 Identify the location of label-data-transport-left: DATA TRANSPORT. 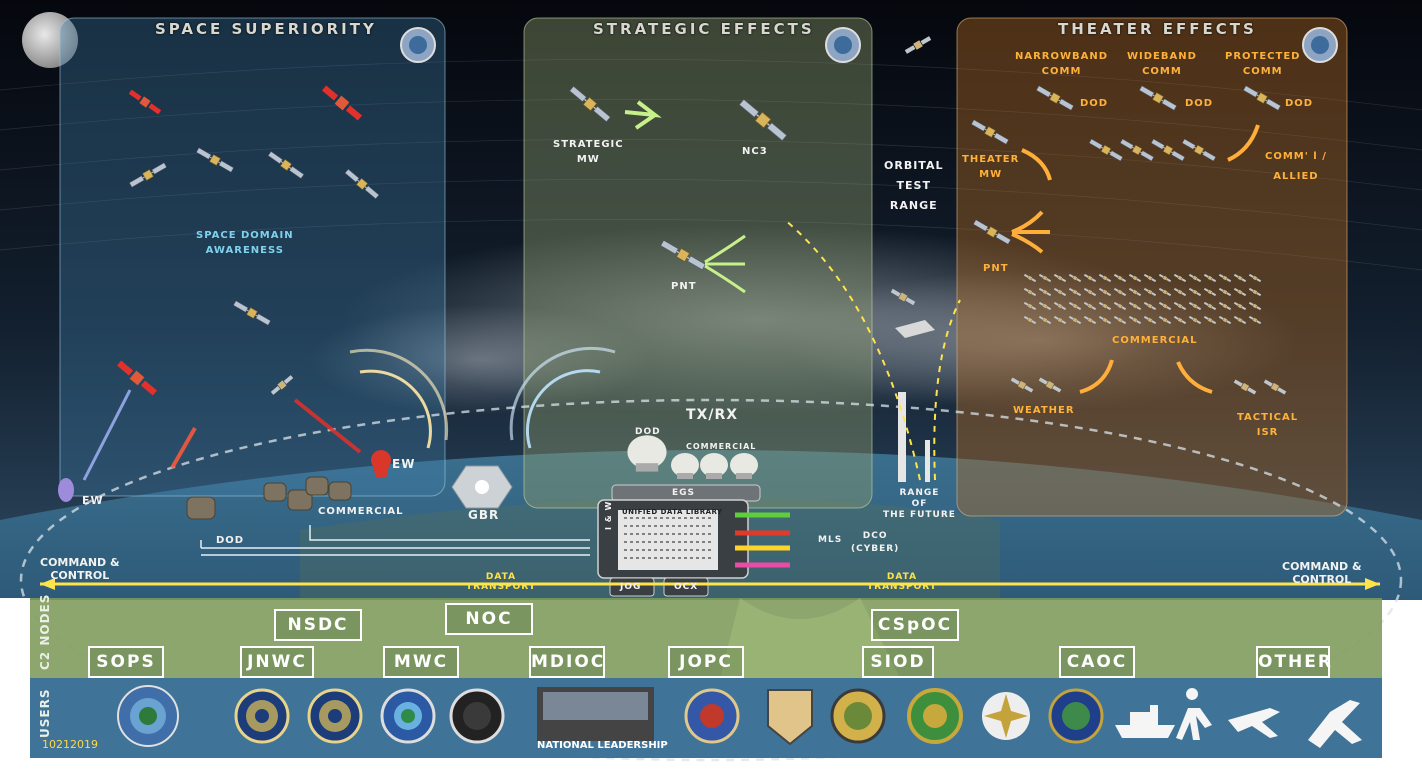
(501, 582).